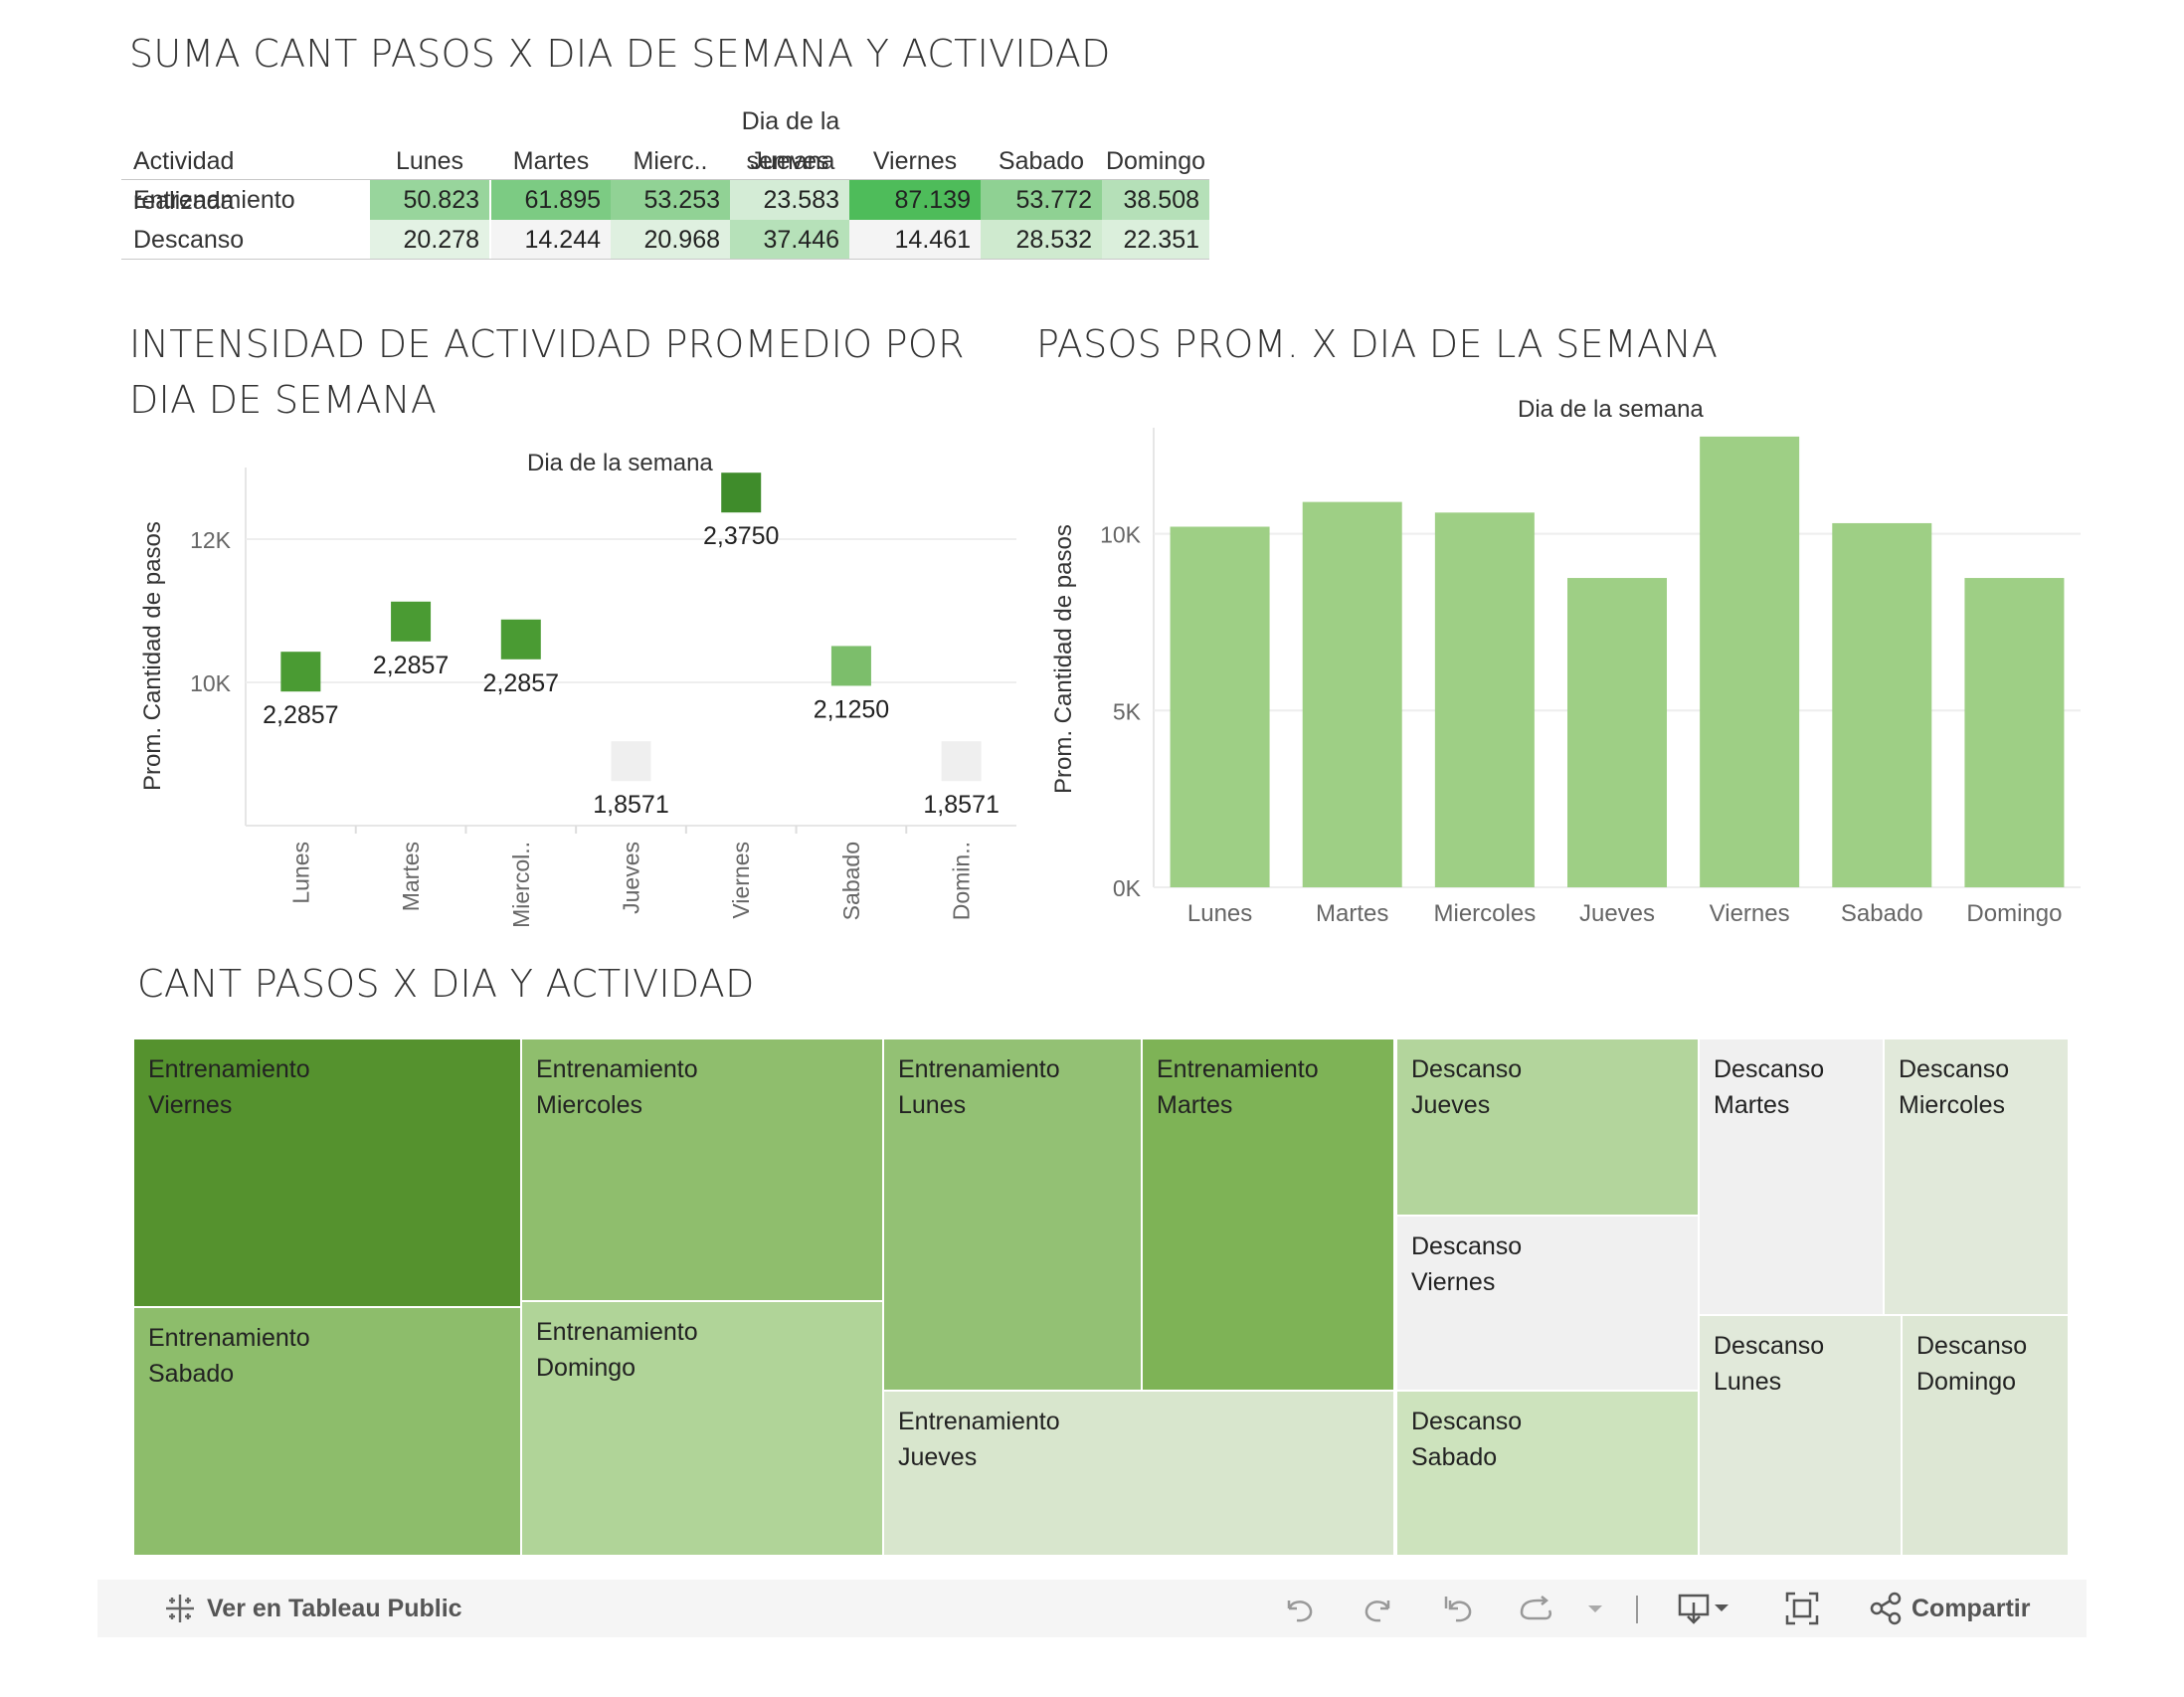 This screenshot has height=1697, width=2184. What do you see at coordinates (189, 240) in the screenshot?
I see `table-row-label: Descanso` at bounding box center [189, 240].